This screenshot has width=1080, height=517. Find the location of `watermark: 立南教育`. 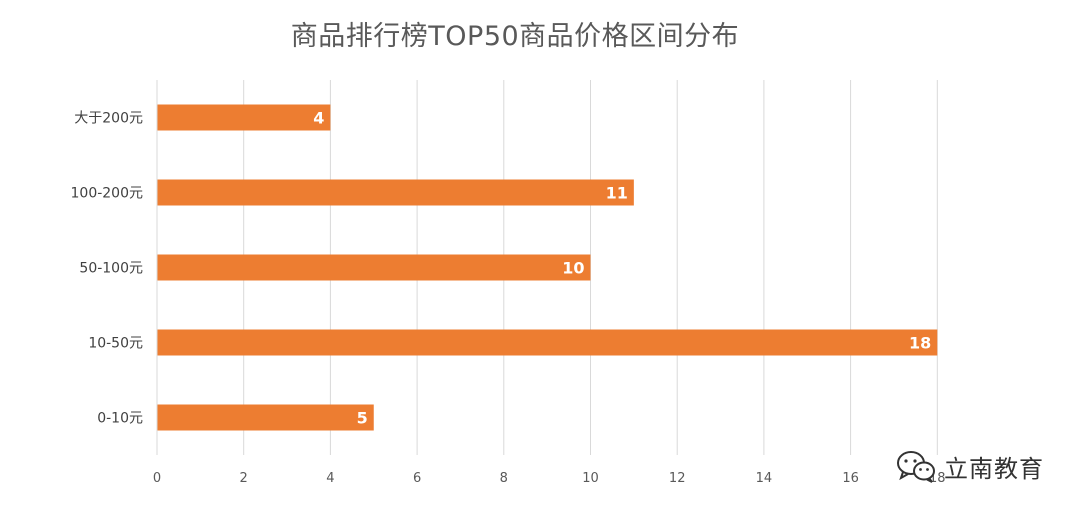

watermark: 立南教育 is located at coordinates (970, 466).